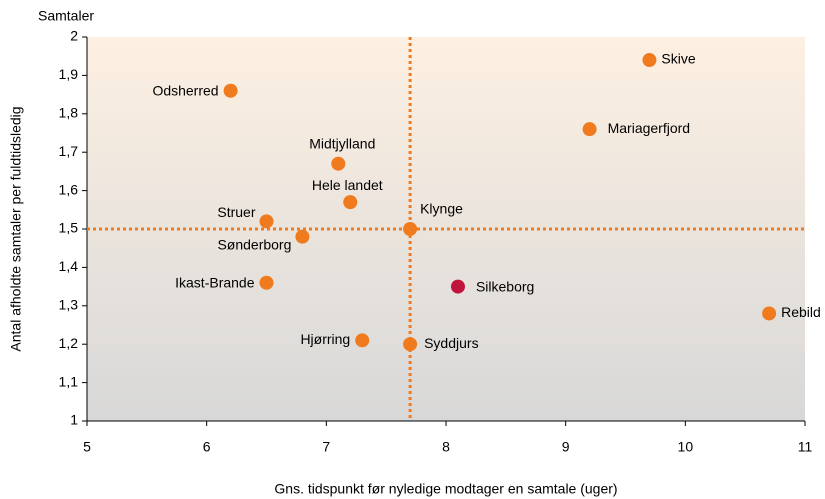 The image size is (825, 499). What do you see at coordinates (801, 312) in the screenshot?
I see `point-label: Rebild` at bounding box center [801, 312].